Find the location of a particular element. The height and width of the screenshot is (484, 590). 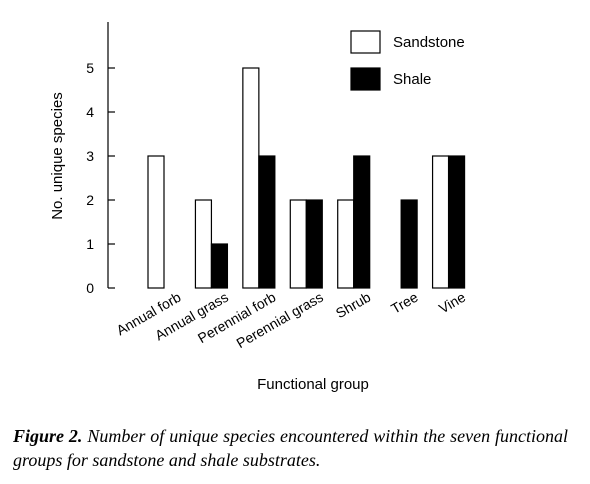

x-tick-label: Vine is located at coordinates (452, 303).